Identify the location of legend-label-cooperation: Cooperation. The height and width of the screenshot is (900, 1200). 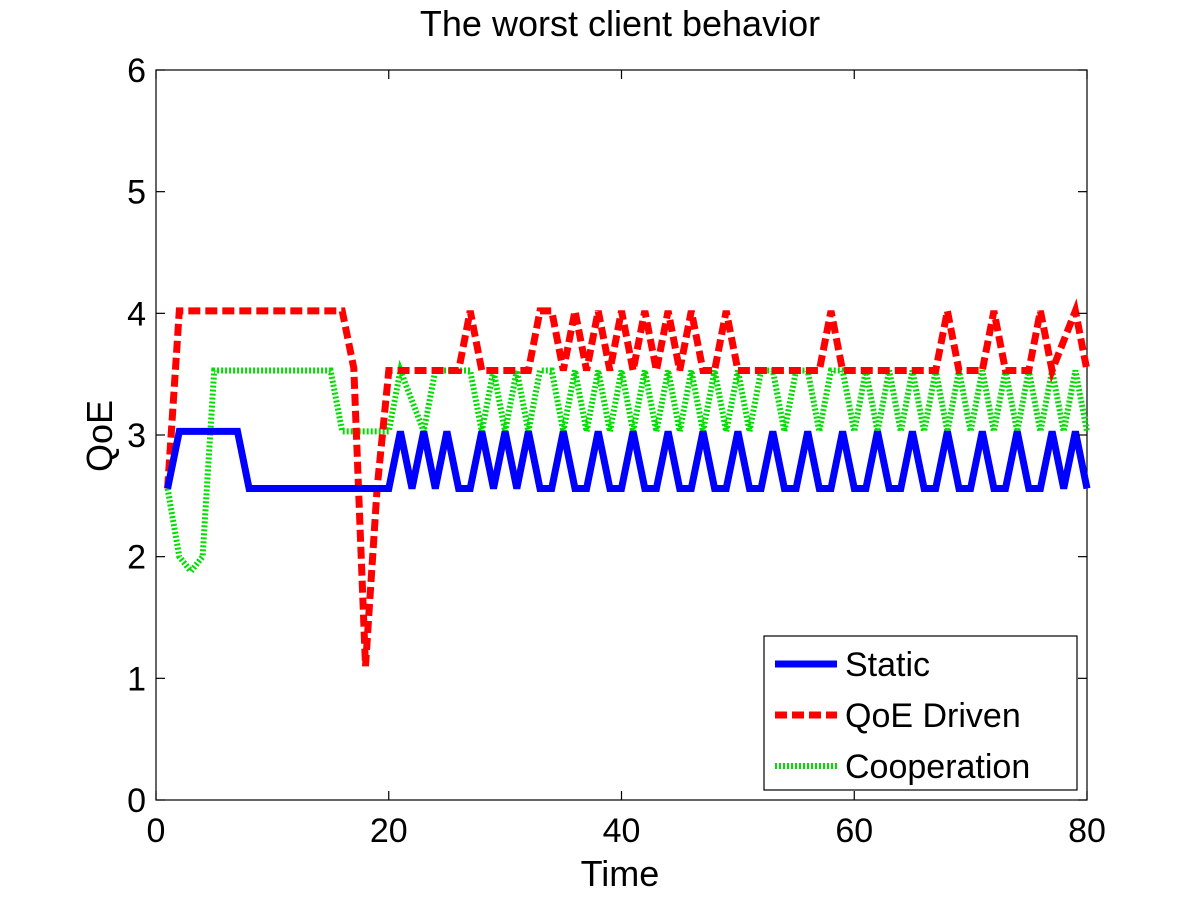
(937, 767).